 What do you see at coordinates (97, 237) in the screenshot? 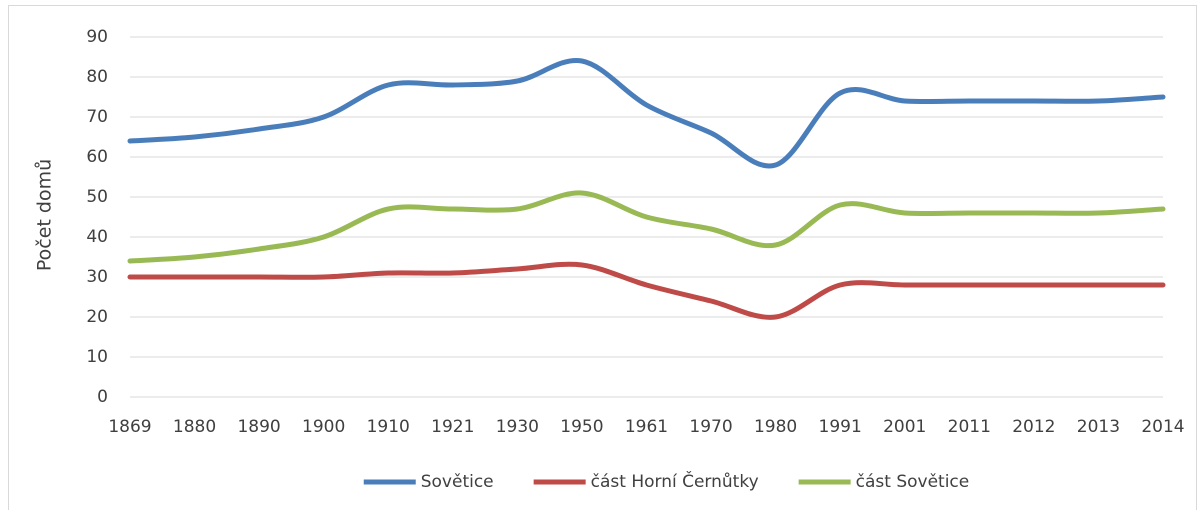
I see `y-tick-label: 40` at bounding box center [97, 237].